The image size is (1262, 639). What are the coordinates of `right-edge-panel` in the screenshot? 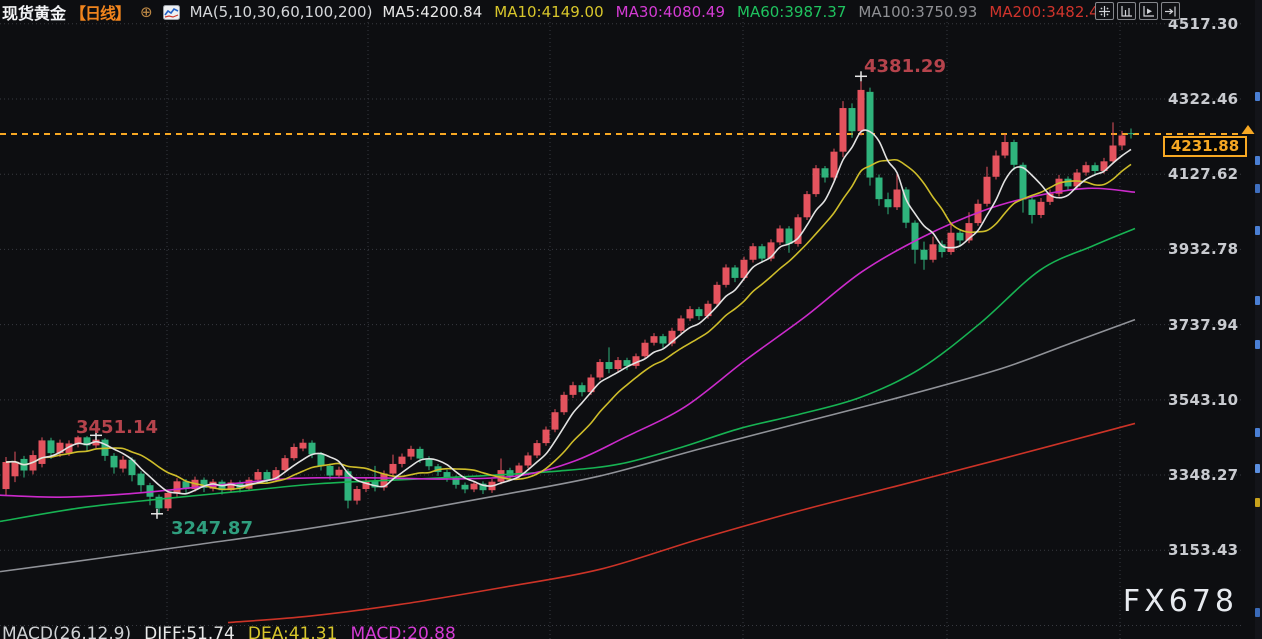 It's located at (1258, 319).